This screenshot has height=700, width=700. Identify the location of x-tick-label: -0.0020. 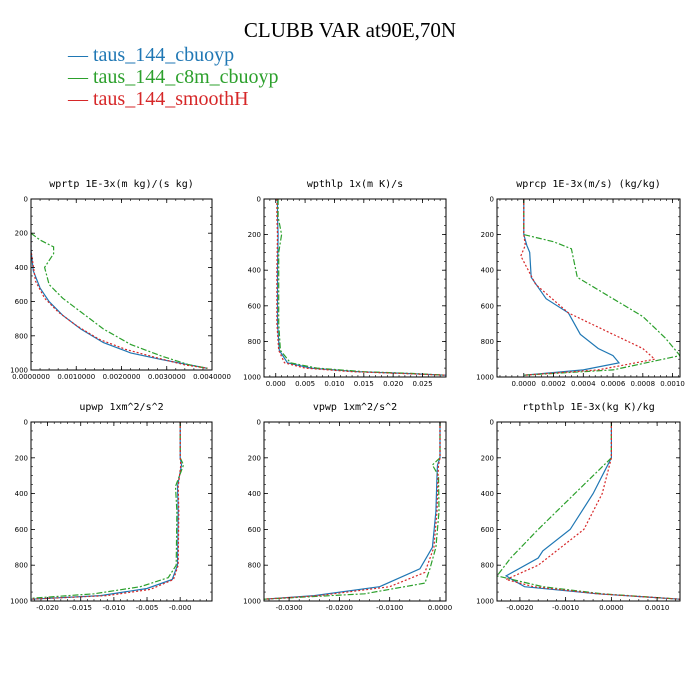
(519, 608).